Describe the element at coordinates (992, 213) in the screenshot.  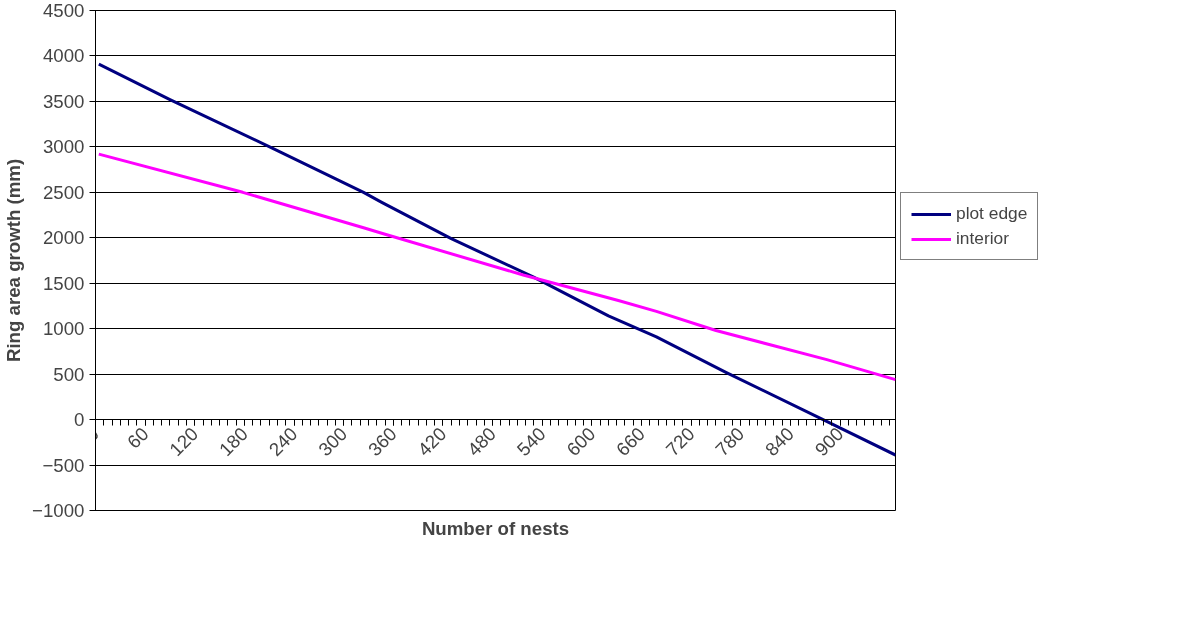
I see `legend-label: plot edge` at that location.